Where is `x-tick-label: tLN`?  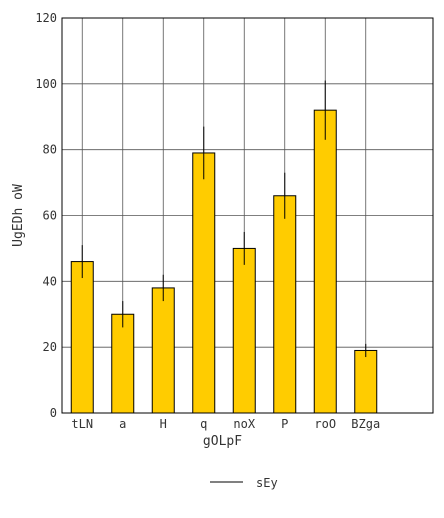
x-tick-label: tLN is located at coordinates (82, 424).